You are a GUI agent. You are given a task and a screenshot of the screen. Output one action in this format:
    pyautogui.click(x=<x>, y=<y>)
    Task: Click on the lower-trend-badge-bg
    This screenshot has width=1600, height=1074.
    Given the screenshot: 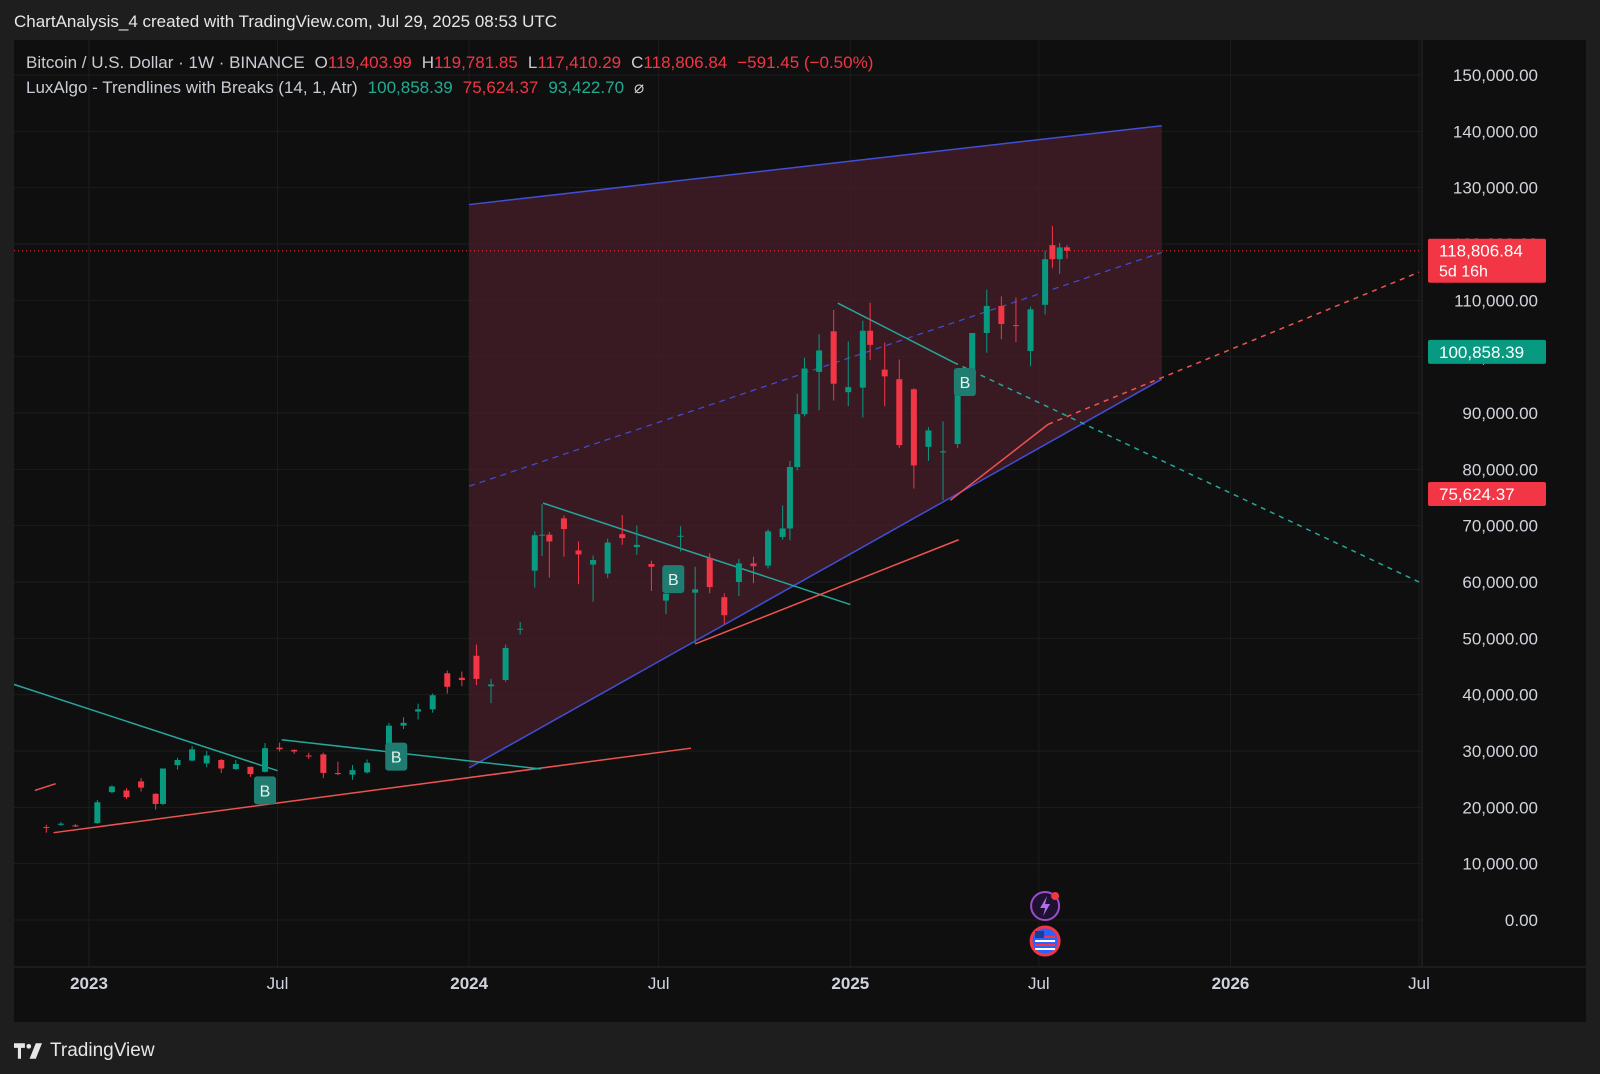 What is the action you would take?
    pyautogui.click(x=1487, y=493)
    